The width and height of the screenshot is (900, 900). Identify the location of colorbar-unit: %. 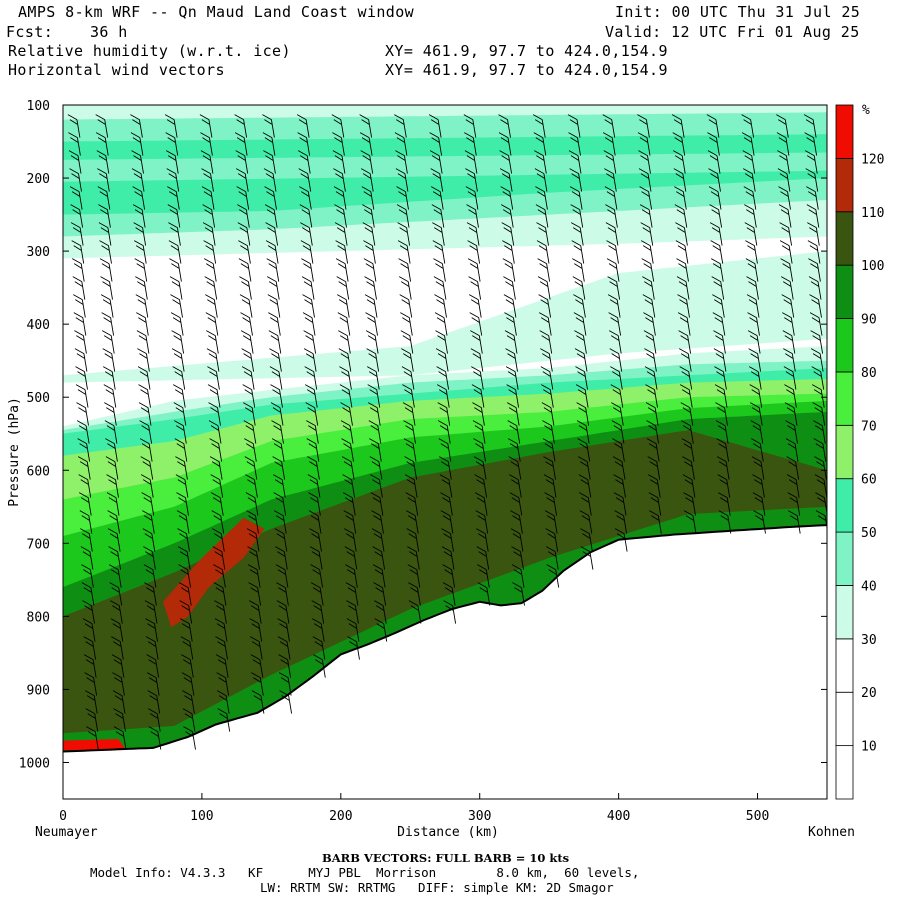
(866, 110).